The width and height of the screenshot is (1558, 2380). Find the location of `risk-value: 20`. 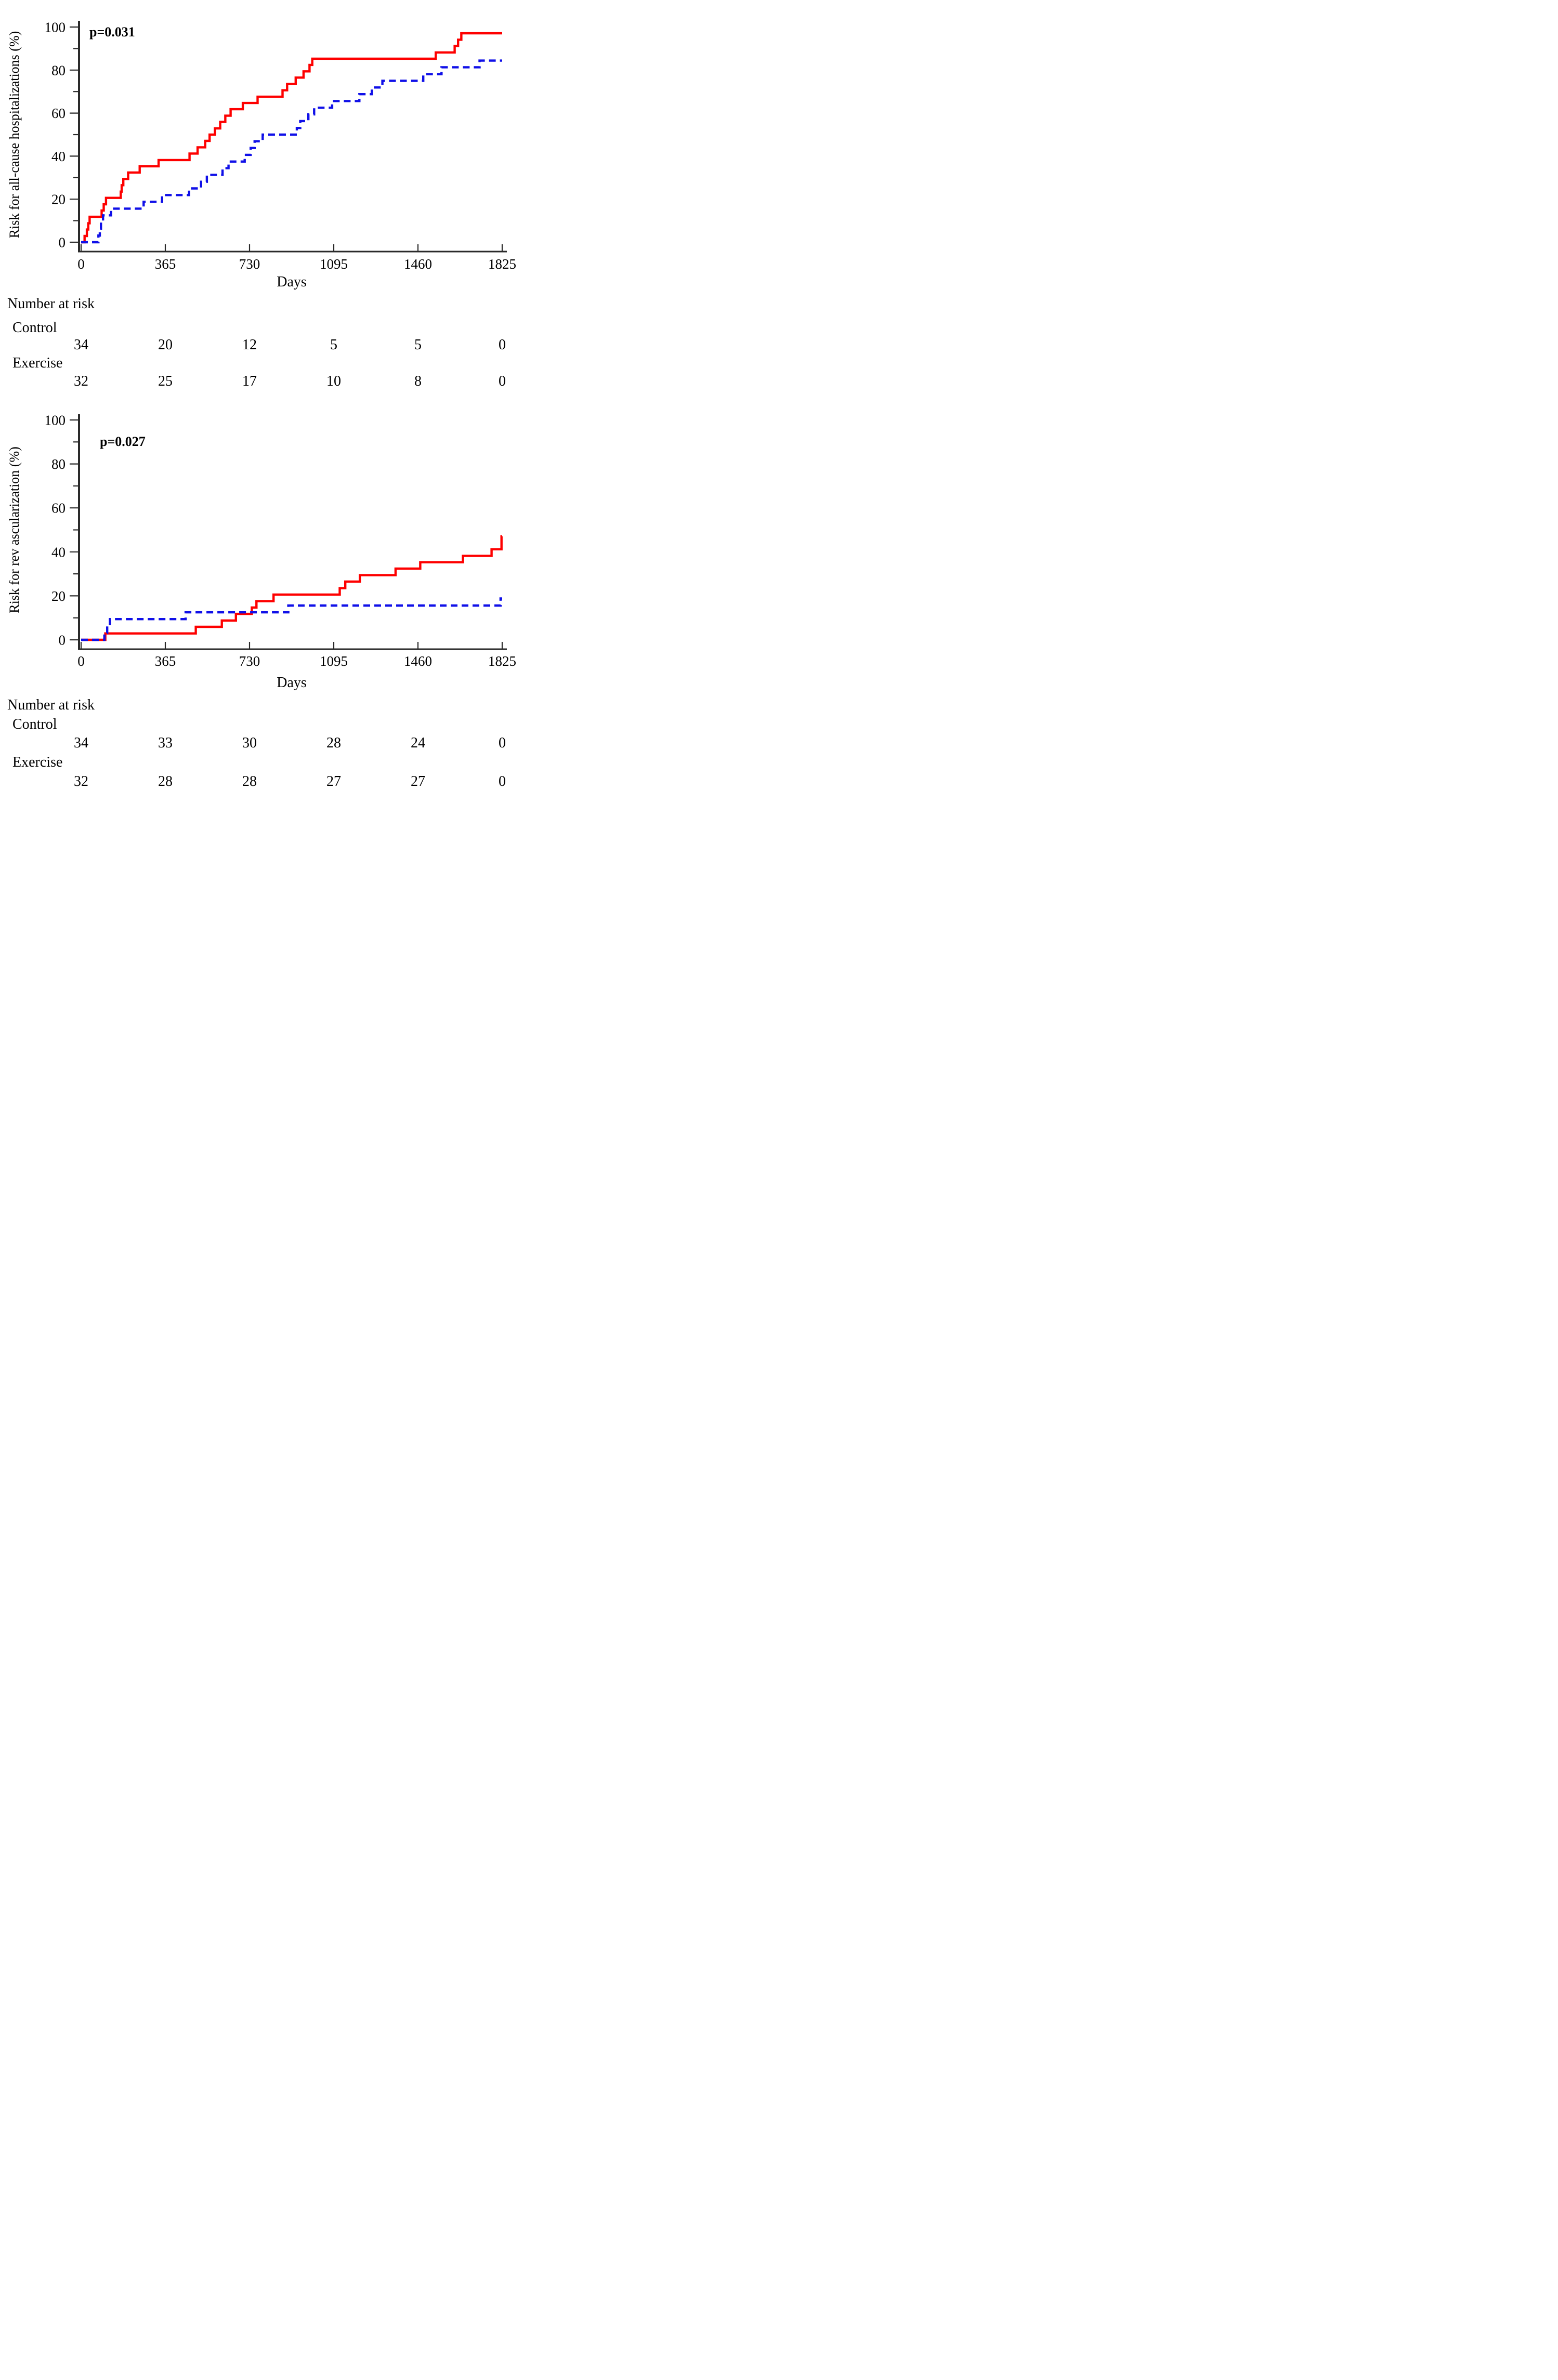

risk-value: 20 is located at coordinates (165, 345).